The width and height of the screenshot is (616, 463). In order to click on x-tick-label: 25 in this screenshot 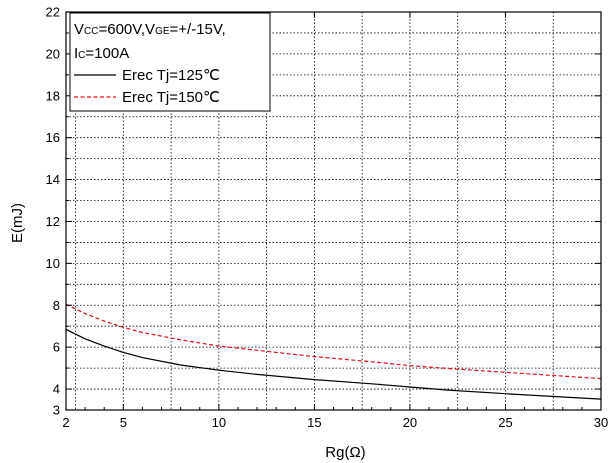, I will do `click(505, 422)`.